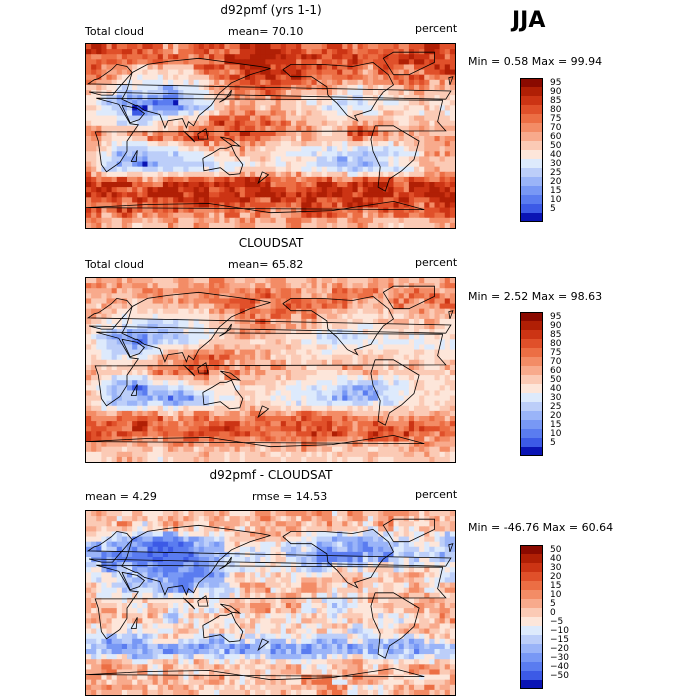 Image resolution: width=700 pixels, height=700 pixels. What do you see at coordinates (114, 31) in the screenshot?
I see `panel-1-header-left: Total cloud` at bounding box center [114, 31].